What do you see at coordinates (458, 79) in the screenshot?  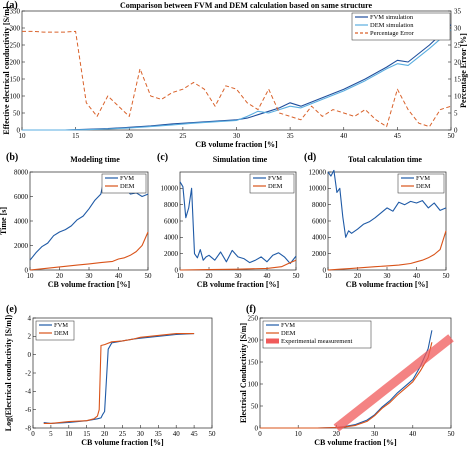 I see `y-right-tick-label: 15` at bounding box center [458, 79].